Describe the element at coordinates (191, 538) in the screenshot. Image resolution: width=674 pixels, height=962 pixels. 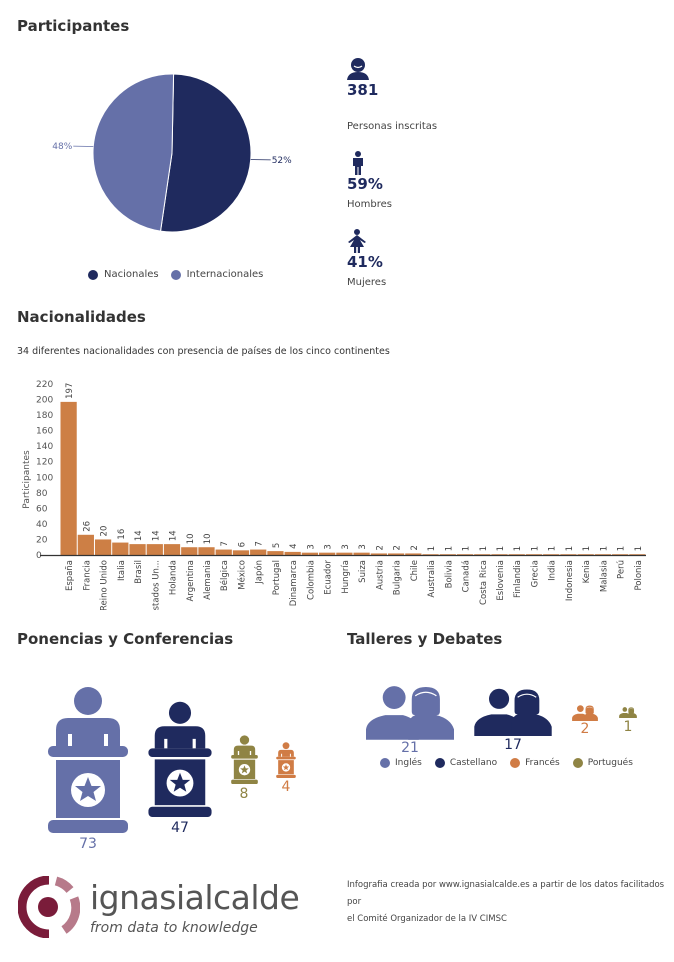
I see `bar-value-label: 10` at that location.